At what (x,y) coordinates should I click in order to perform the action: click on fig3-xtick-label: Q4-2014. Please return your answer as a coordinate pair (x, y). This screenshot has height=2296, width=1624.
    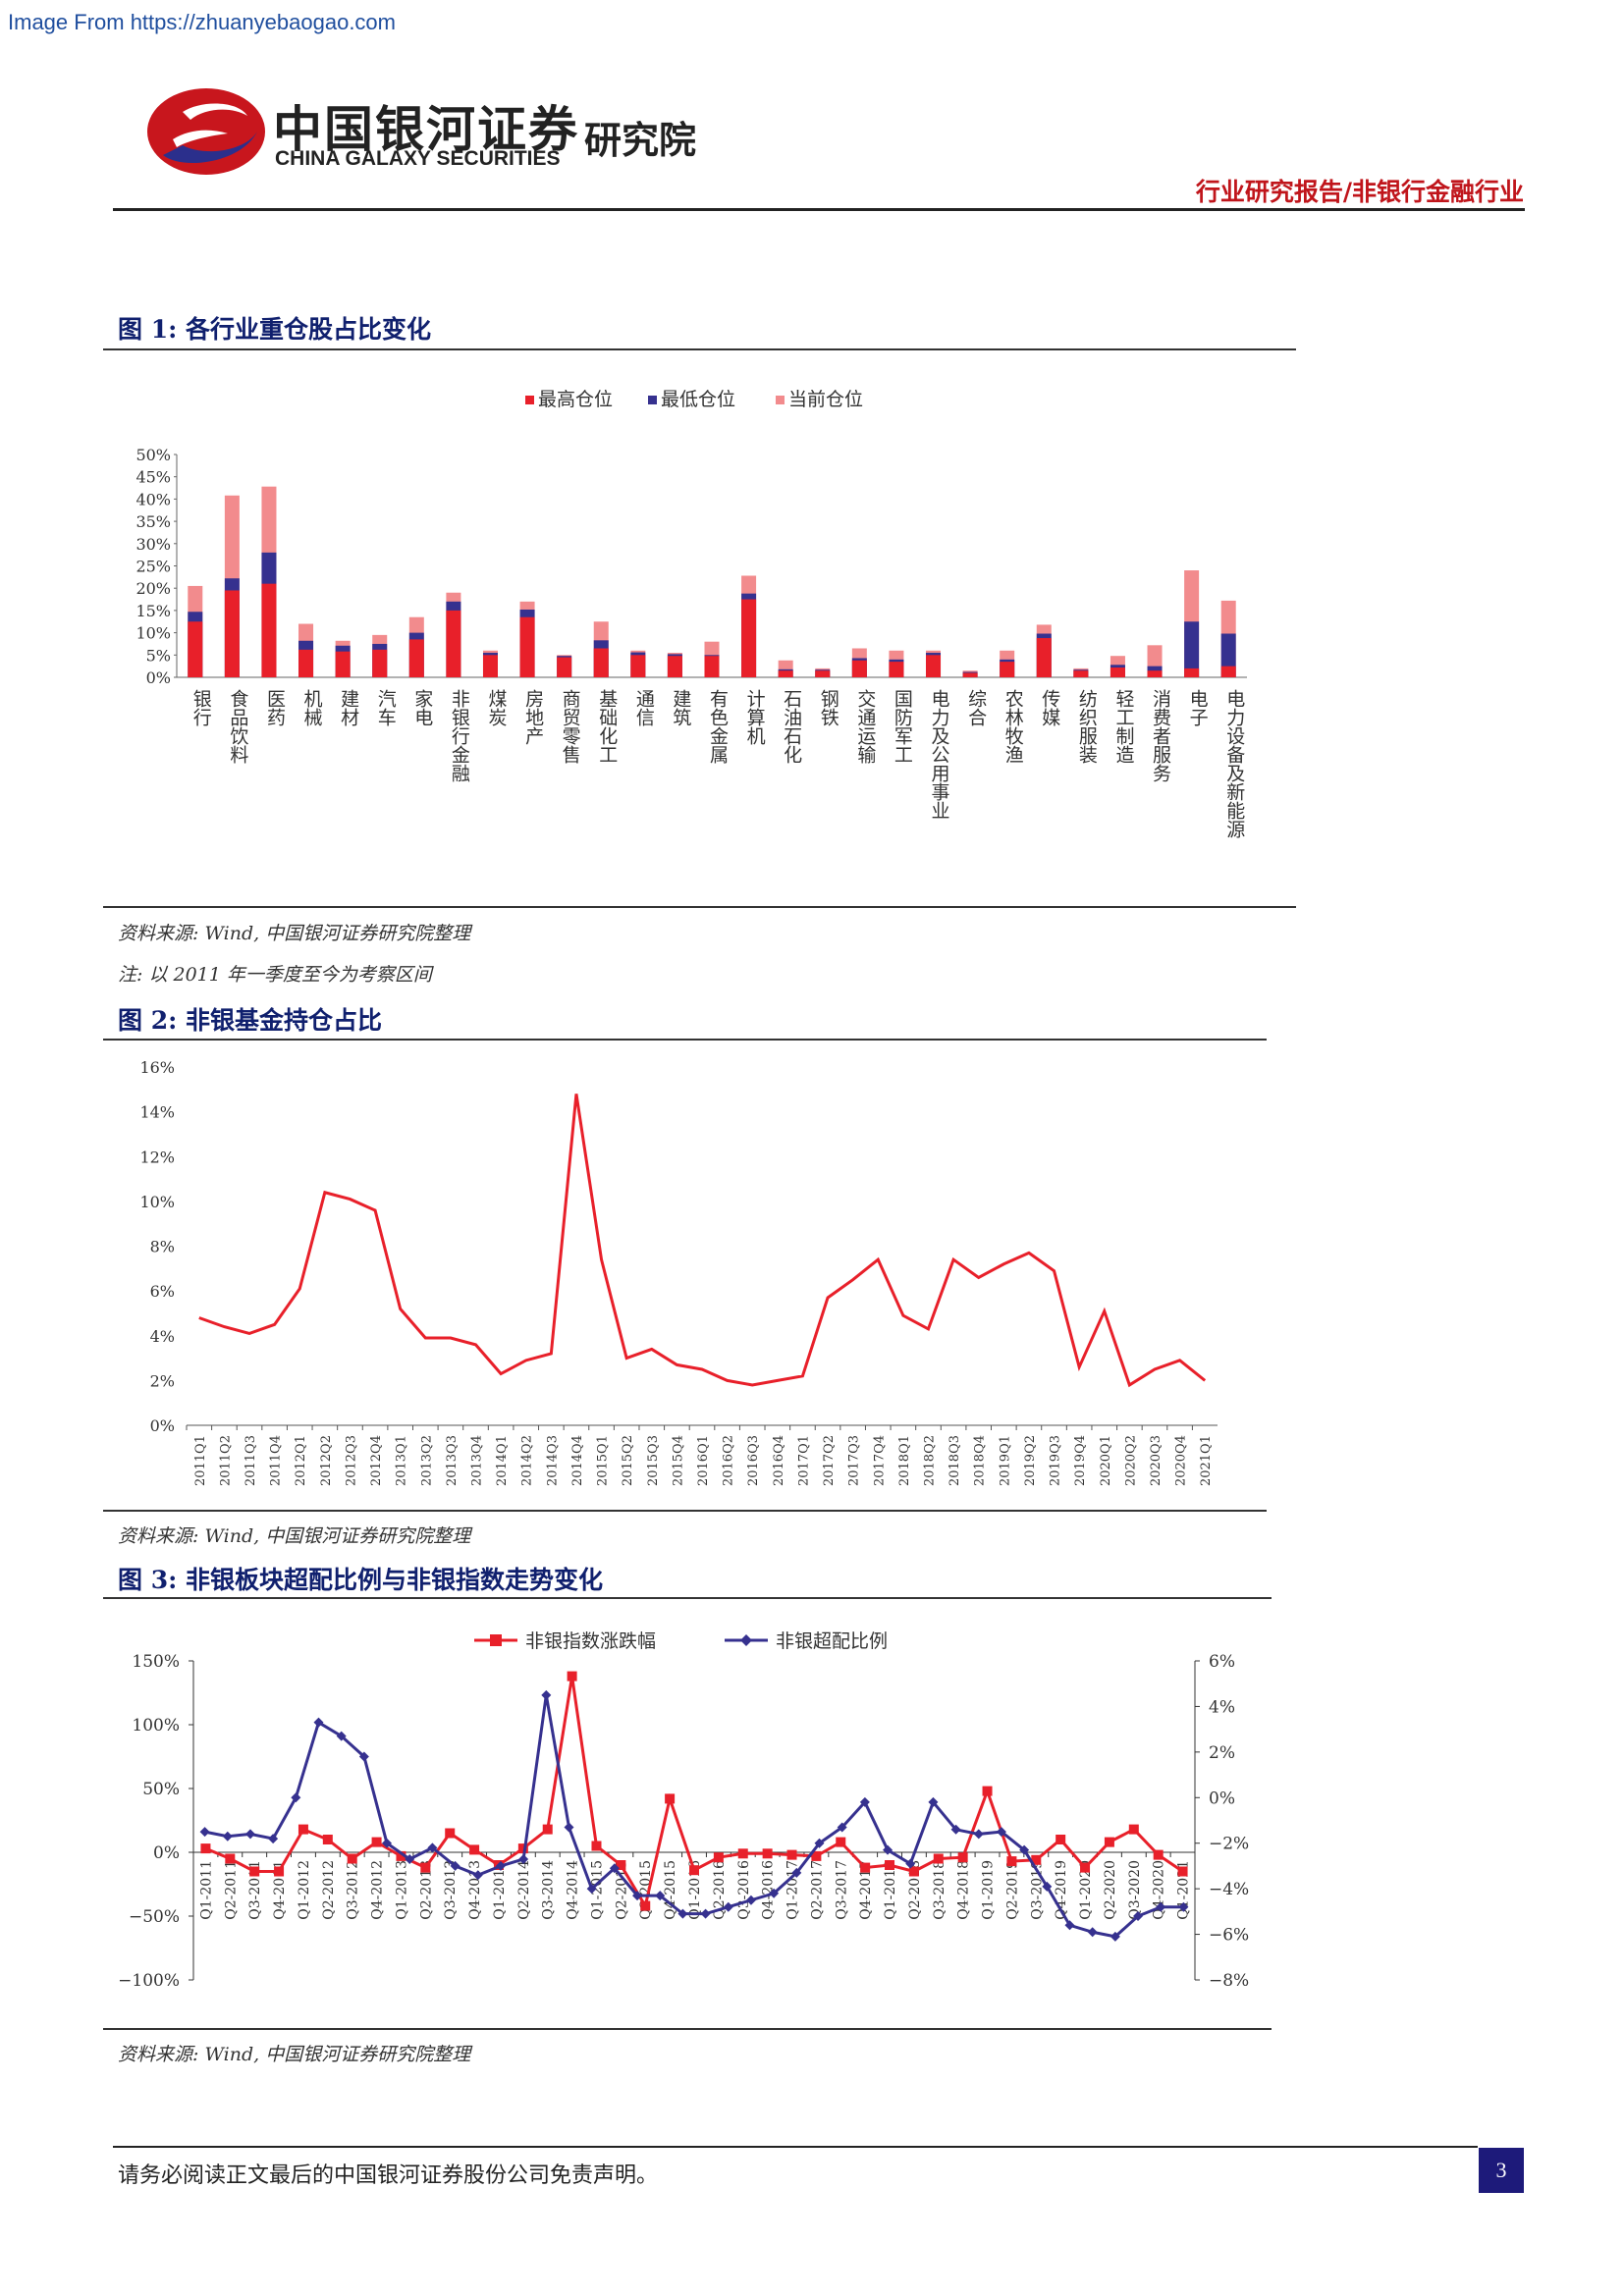
    Looking at the image, I should click on (573, 1890).